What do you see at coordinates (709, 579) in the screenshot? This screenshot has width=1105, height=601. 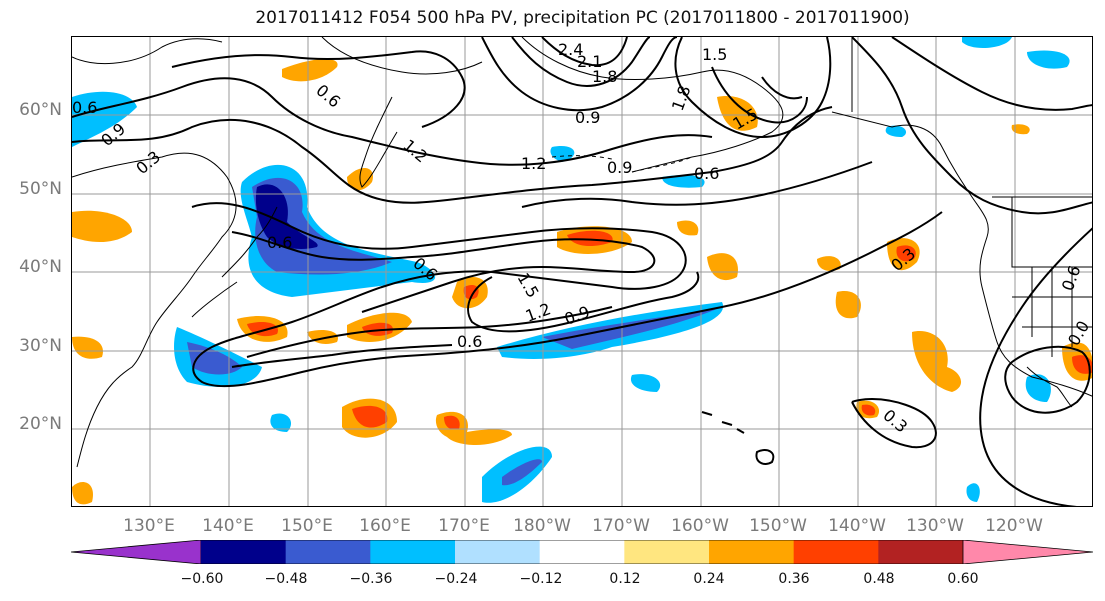 I see `colorbar-tick-label: 0.24` at bounding box center [709, 579].